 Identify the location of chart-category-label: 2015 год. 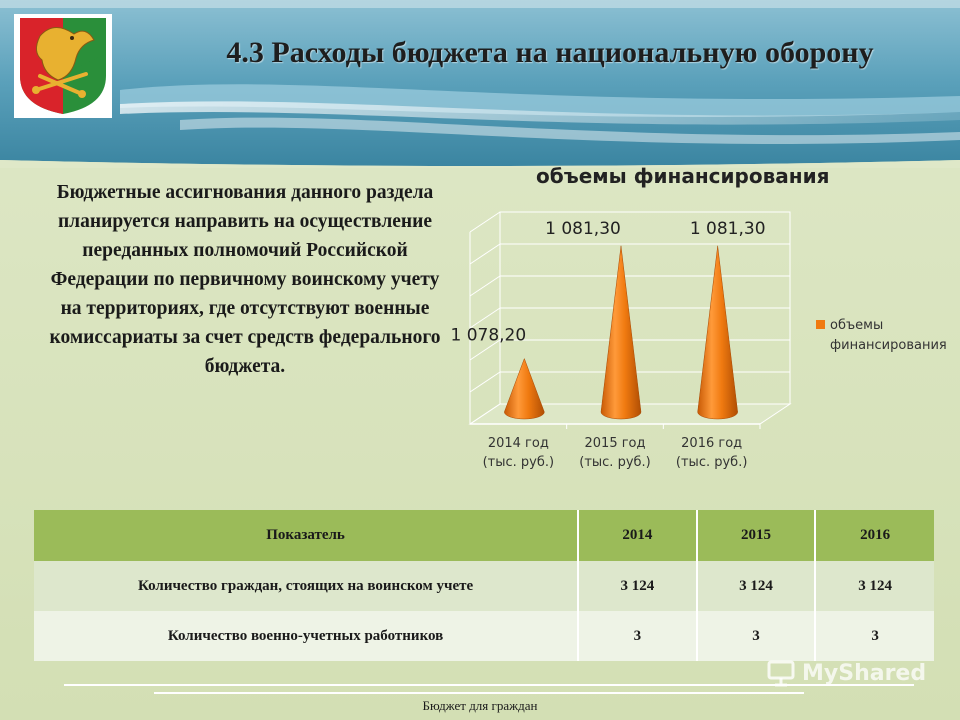
(615, 443).